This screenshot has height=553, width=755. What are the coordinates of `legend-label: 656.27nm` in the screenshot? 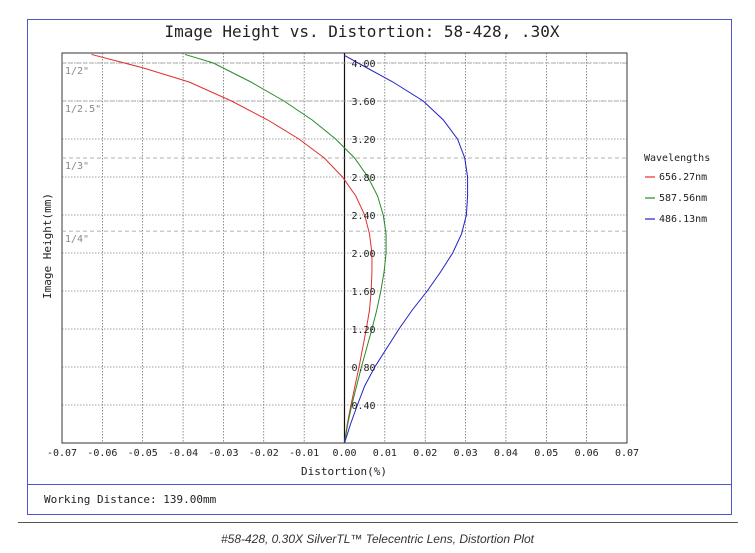 It's located at (683, 177).